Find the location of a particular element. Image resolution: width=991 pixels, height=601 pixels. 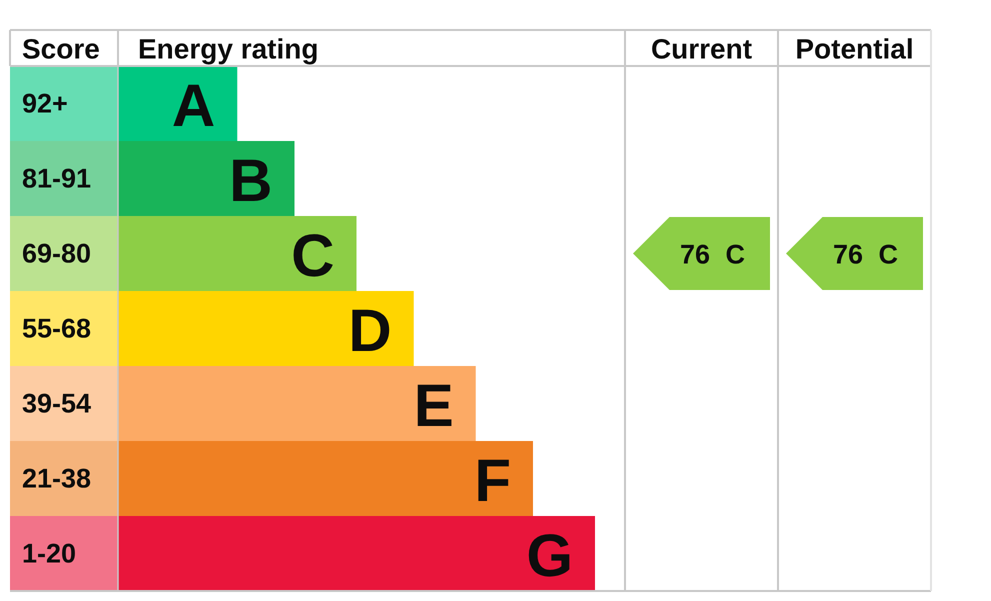

annotation: E is located at coordinates (434, 405).